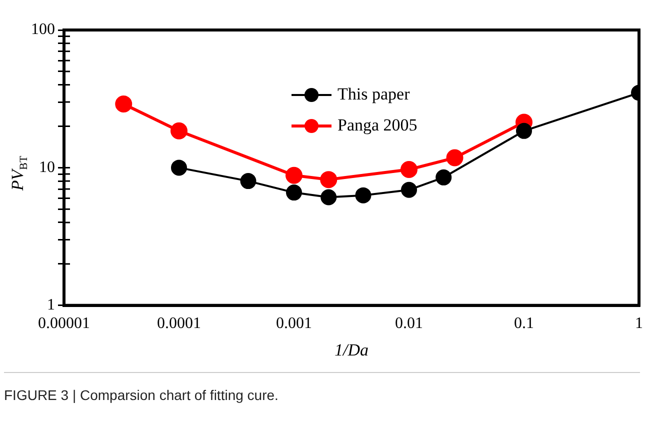 This screenshot has width=649, height=435. What do you see at coordinates (409, 323) in the screenshot?
I see `x-tick-label: 0.01` at bounding box center [409, 323].